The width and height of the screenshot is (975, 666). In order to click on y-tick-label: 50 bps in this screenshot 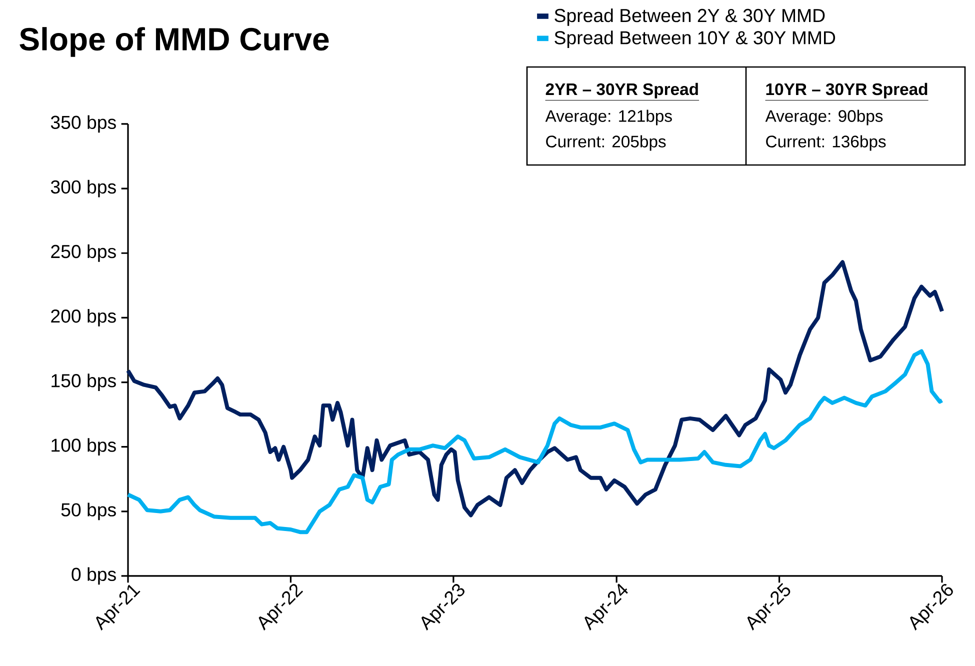, I will do `click(88, 511)`.